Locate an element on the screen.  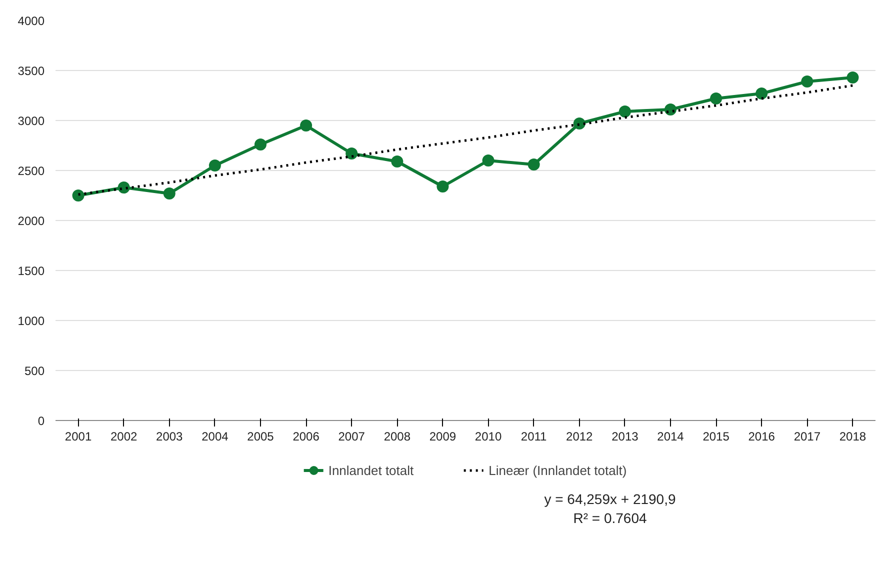
y-tick-label: 3500 is located at coordinates (31, 71).